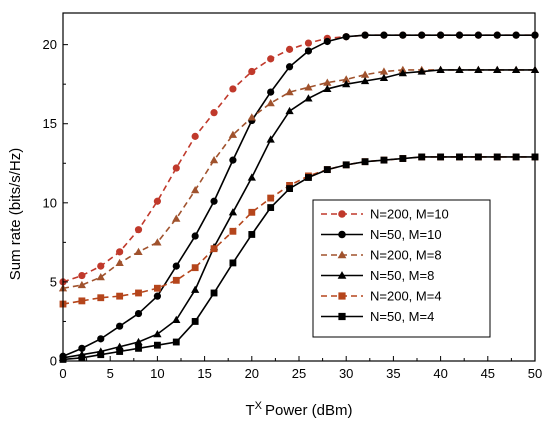 This screenshot has width=550, height=427. Describe the element at coordinates (381, 234) in the screenshot. I see `legend-entry: N=50, M=10` at that location.